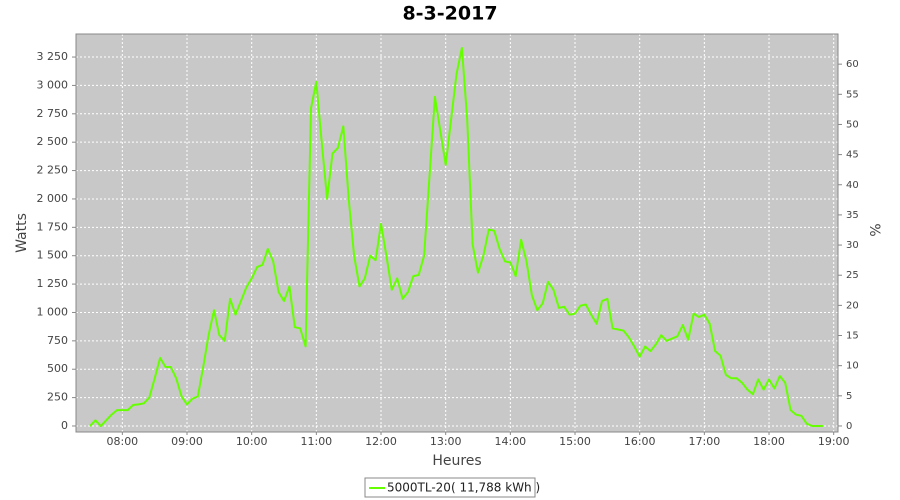 This screenshot has height=500, width=900. Describe the element at coordinates (187, 441) in the screenshot. I see `x-tick-label: 09:00` at that location.